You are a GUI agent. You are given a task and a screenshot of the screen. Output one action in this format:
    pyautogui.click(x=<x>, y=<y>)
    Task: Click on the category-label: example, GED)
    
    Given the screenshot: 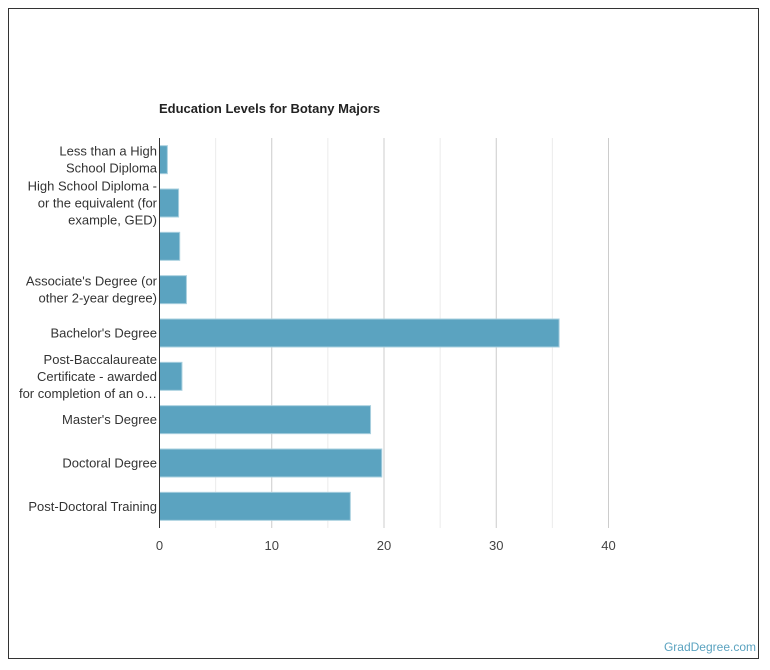 What is the action you would take?
    pyautogui.click(x=112, y=220)
    